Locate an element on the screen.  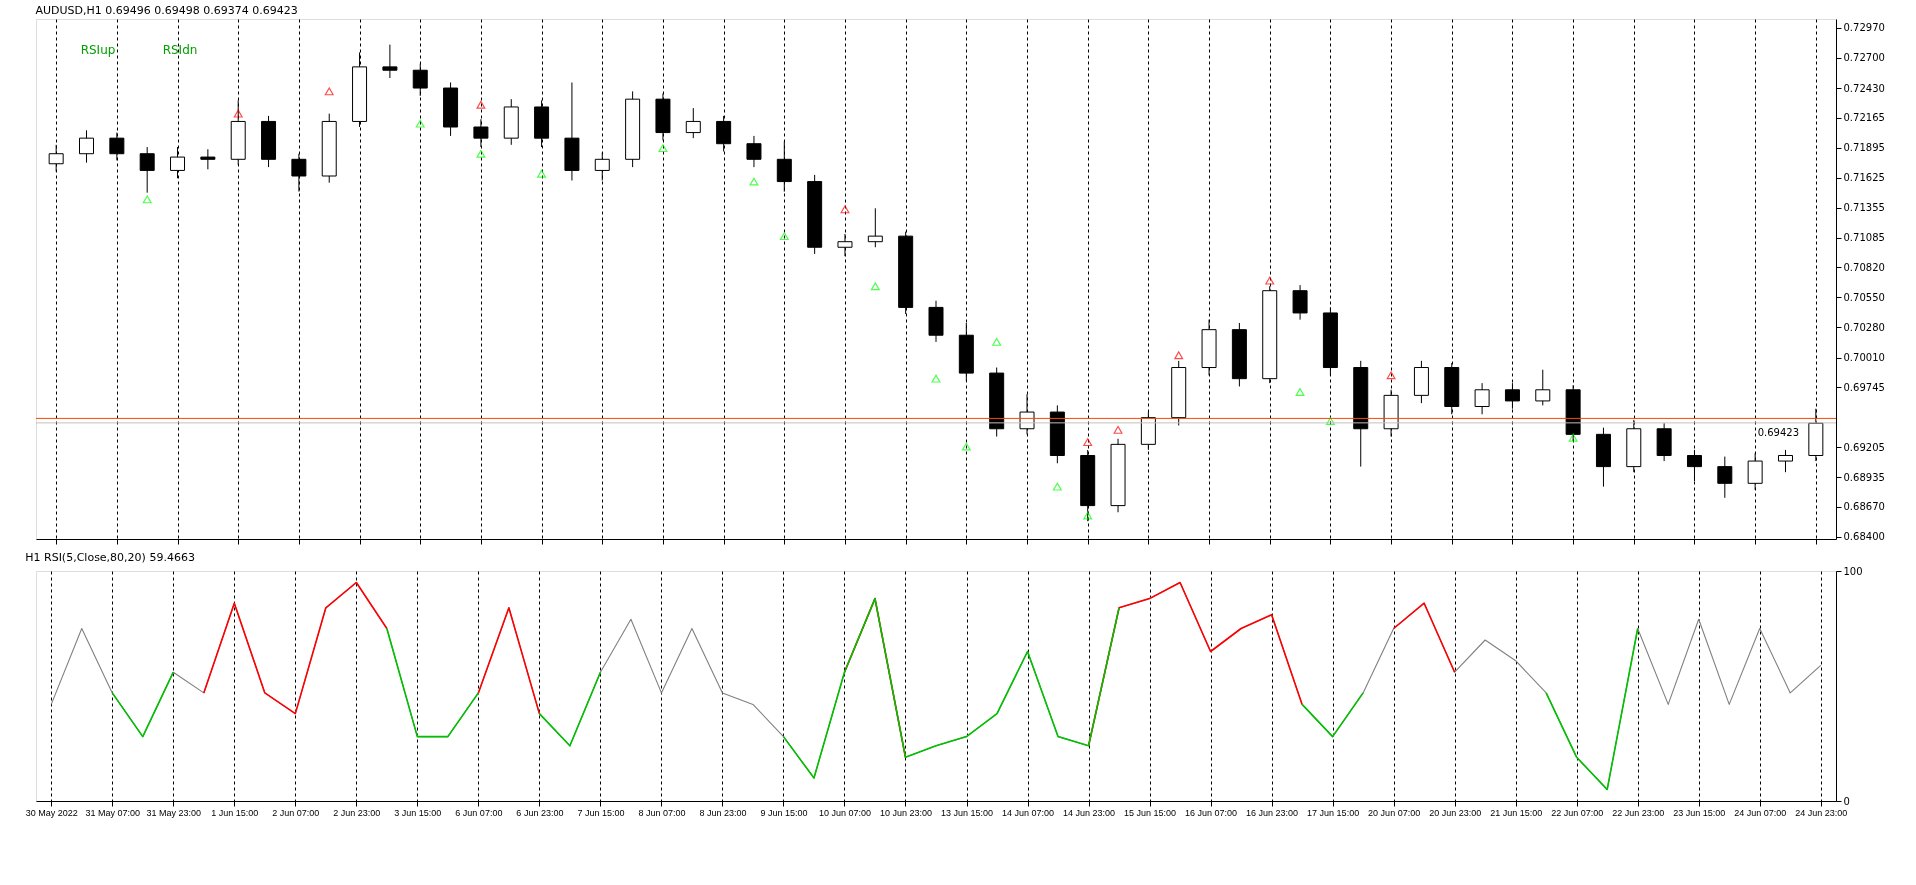
x-tick-label: 31 May 07:00 is located at coordinates (113, 812).